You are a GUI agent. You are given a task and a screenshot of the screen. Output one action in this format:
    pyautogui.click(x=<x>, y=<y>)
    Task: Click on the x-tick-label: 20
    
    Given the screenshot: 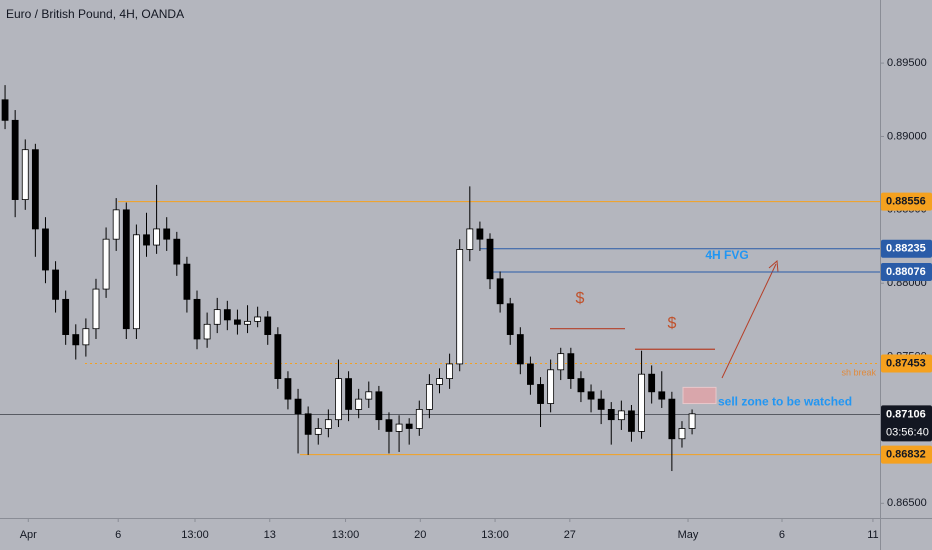 What is the action you would take?
    pyautogui.click(x=420, y=535)
    